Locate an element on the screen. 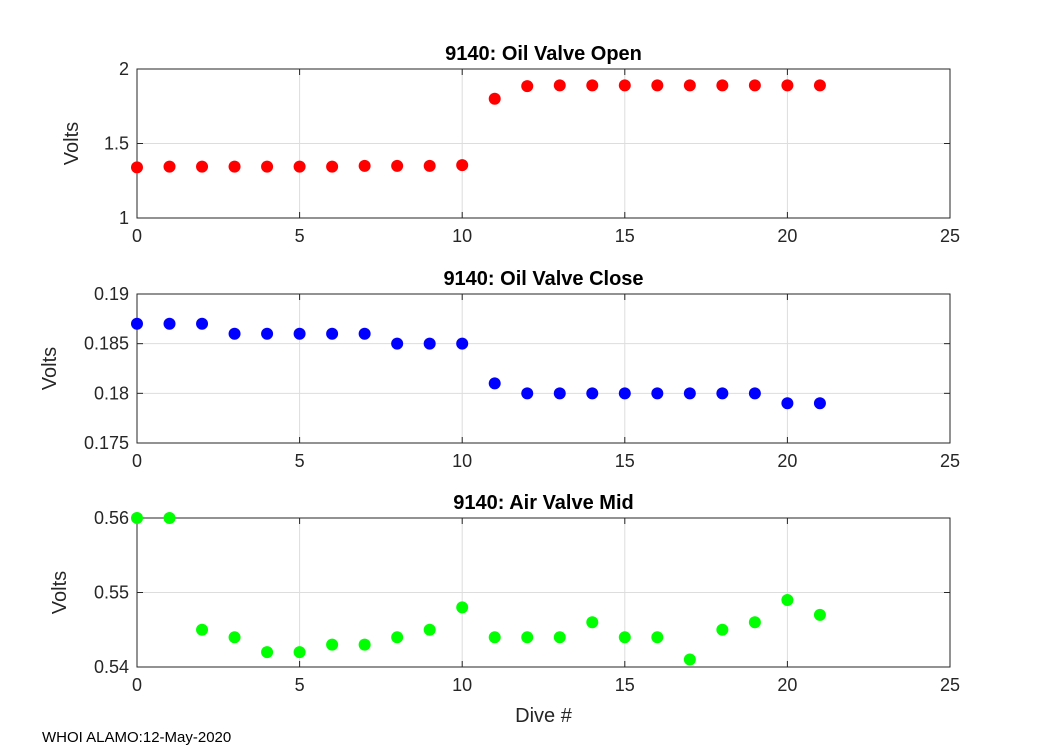 The height and width of the screenshot is (750, 1050). y-tick-label: 0.54 is located at coordinates (111, 667).